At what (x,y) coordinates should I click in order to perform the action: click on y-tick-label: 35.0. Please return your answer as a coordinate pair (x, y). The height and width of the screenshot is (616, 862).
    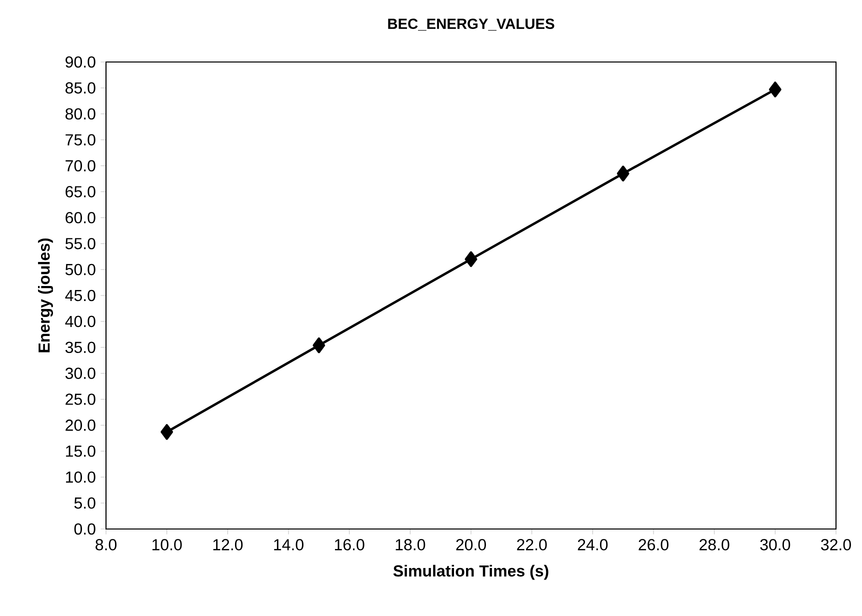
    Looking at the image, I should click on (80, 348).